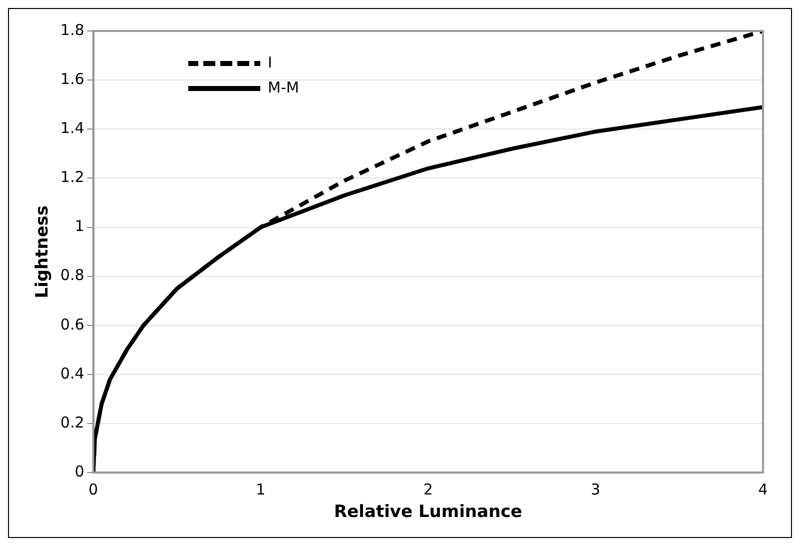  I want to click on x-tick-label: 1, so click(261, 489).